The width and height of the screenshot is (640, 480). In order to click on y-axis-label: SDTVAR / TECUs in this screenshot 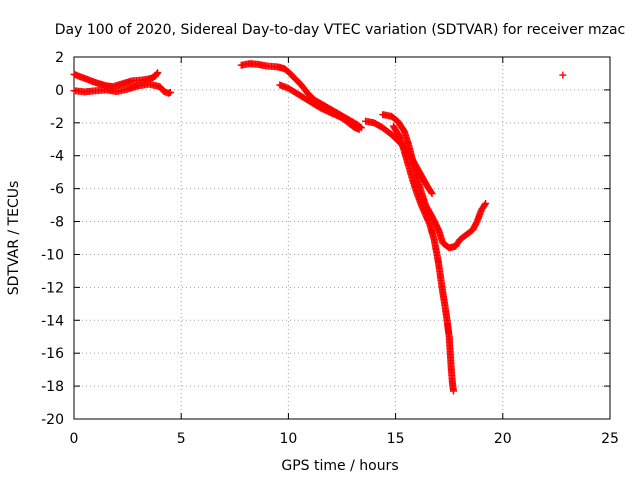, I will do `click(14, 238)`.